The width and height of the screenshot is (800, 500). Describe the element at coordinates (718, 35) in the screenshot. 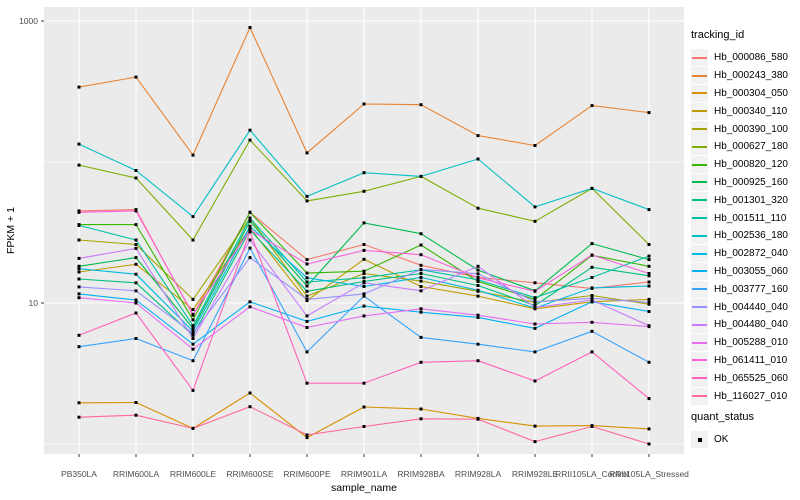

I see `legend-title-tracking-id: tracking_id` at that location.